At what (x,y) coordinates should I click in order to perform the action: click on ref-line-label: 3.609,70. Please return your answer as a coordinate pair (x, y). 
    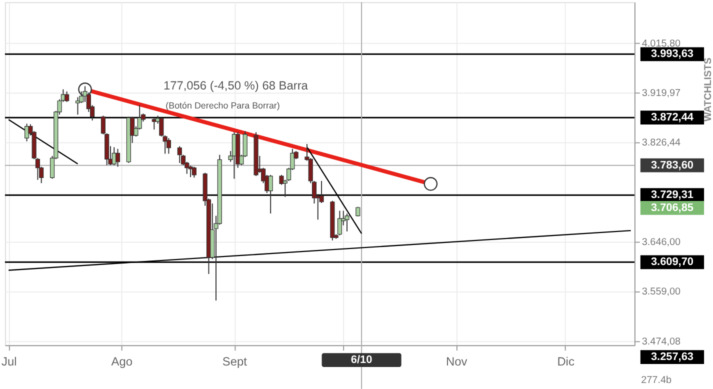
    Looking at the image, I should click on (672, 262).